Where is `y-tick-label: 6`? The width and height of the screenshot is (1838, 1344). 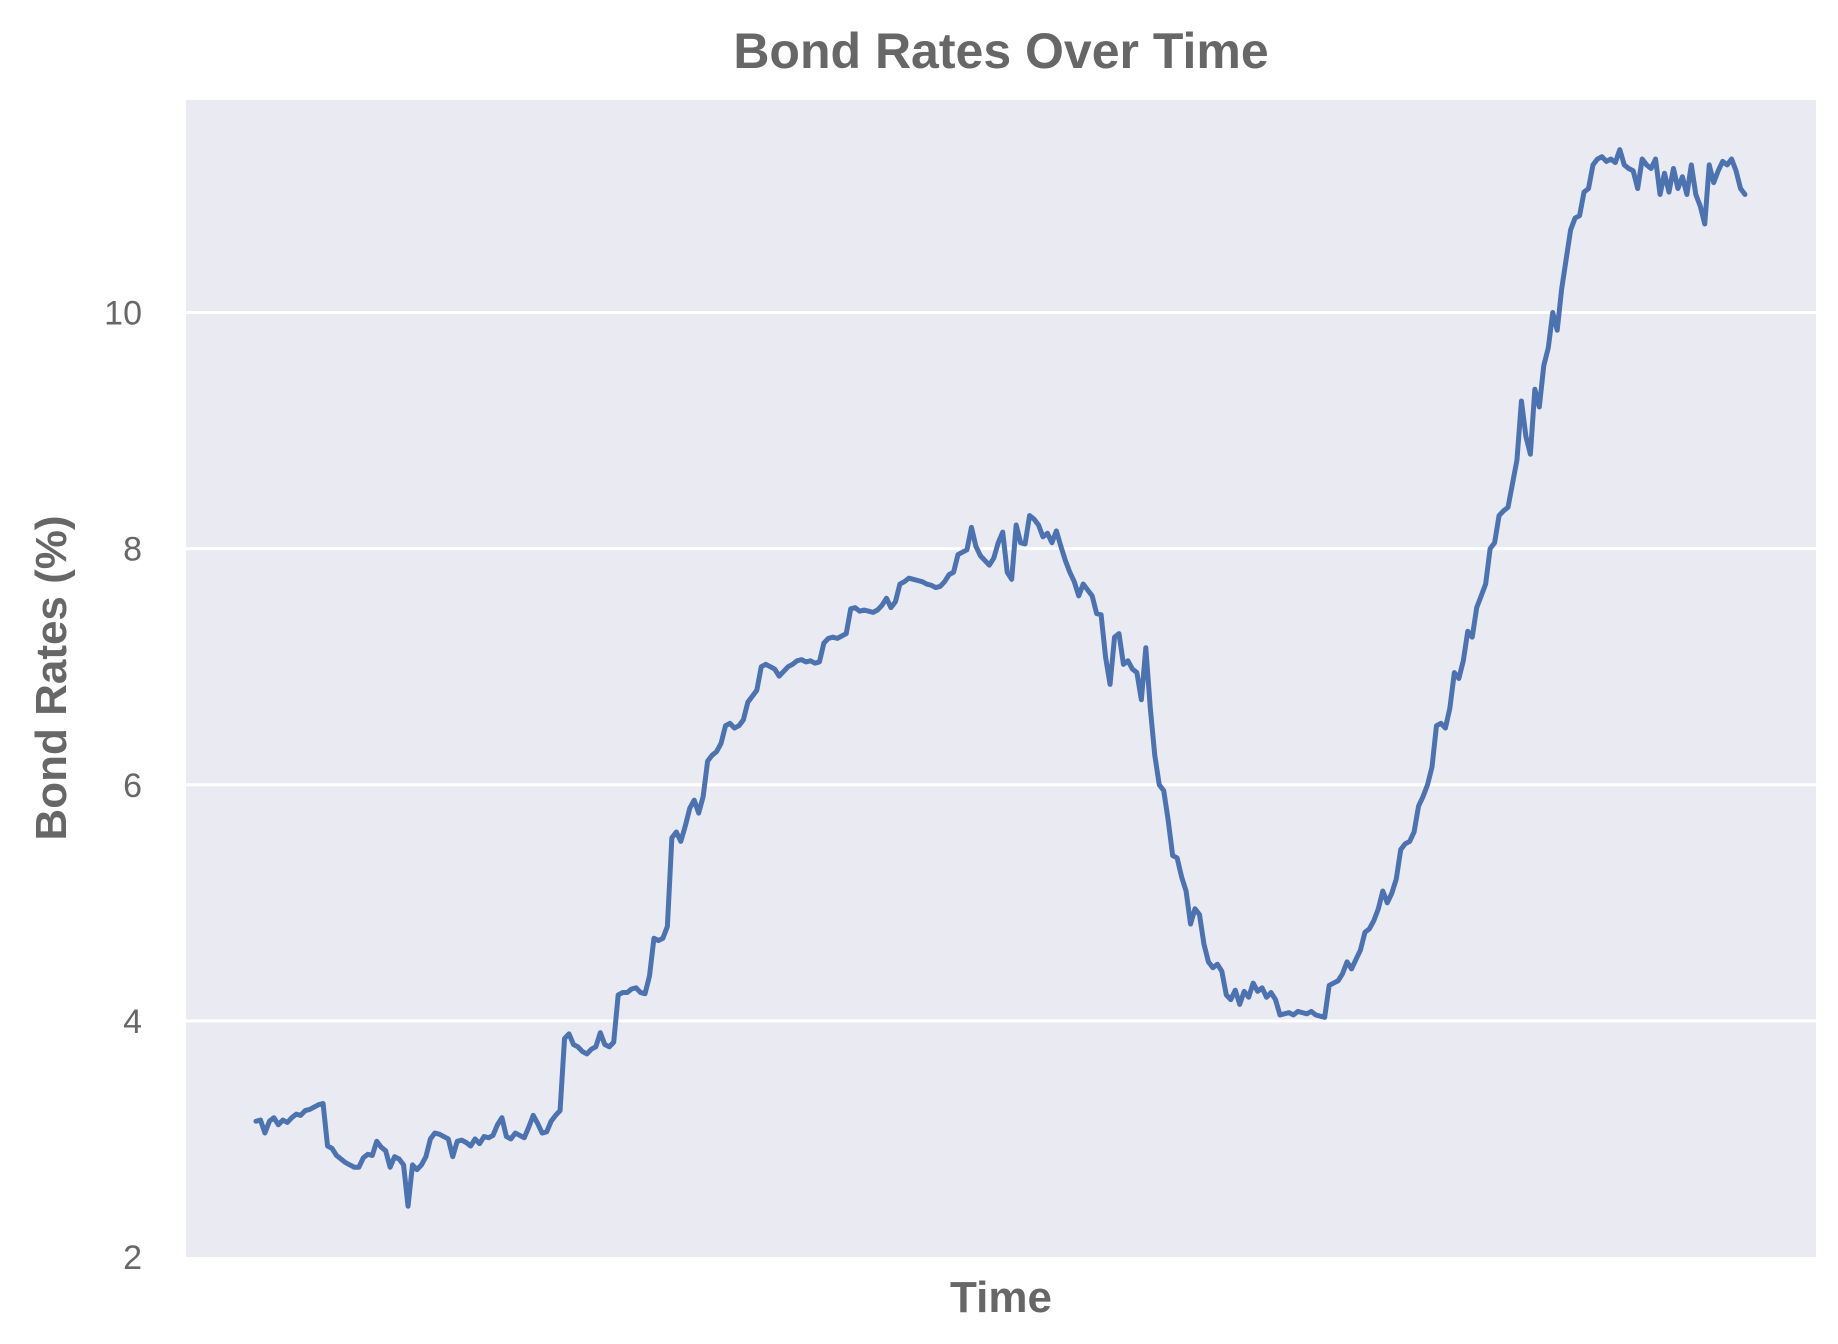
y-tick-label: 6 is located at coordinates (132, 786).